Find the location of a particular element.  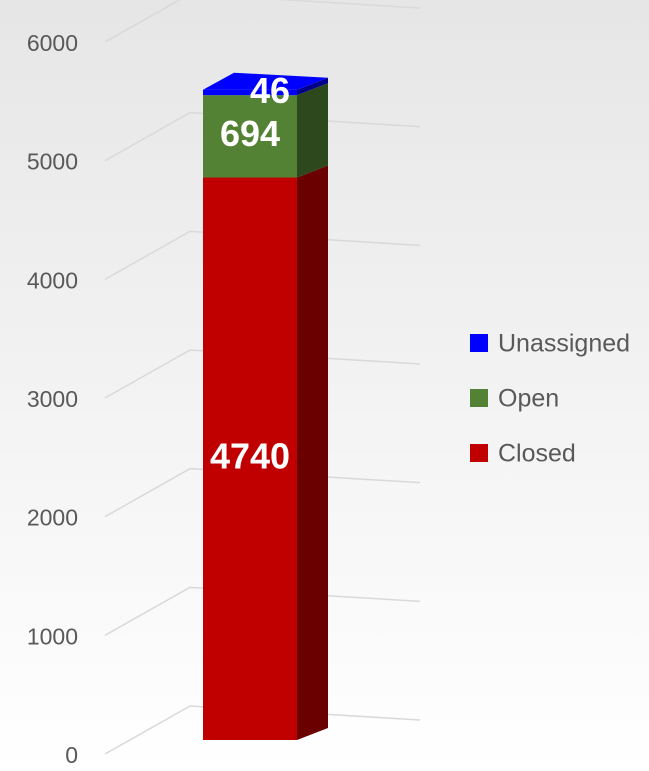

y-tick-label: 1000 is located at coordinates (52, 636).